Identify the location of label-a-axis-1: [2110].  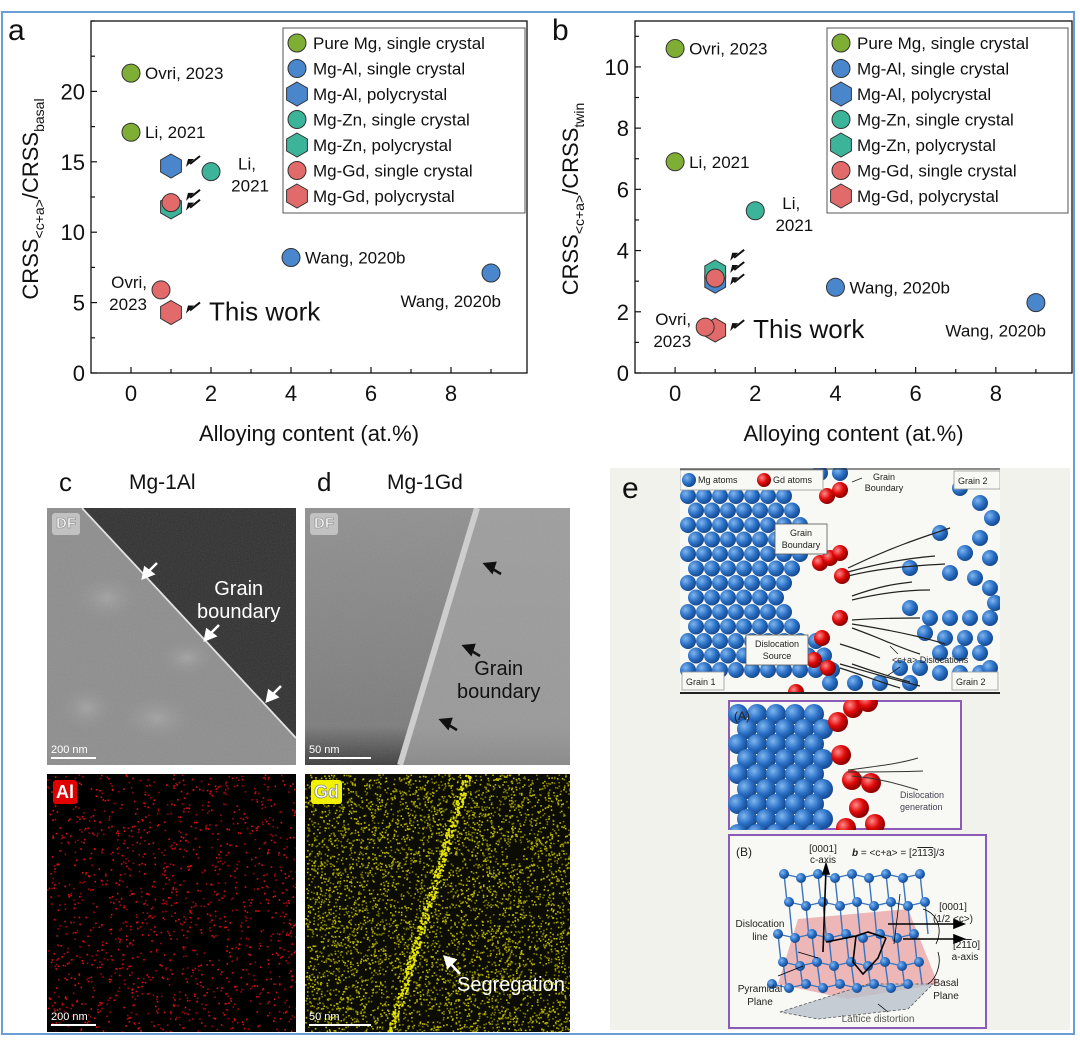
(966, 945).